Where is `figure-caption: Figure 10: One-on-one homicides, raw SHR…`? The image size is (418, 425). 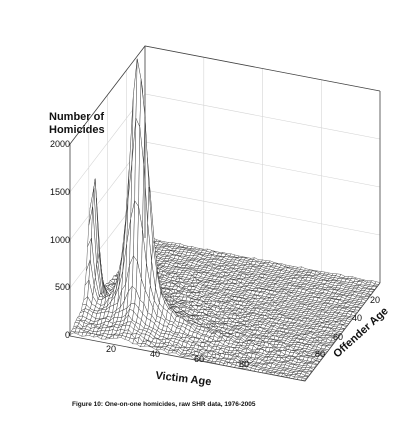
figure-caption: Figure 10: One-on-one homicides, raw SHR… is located at coordinates (164, 404).